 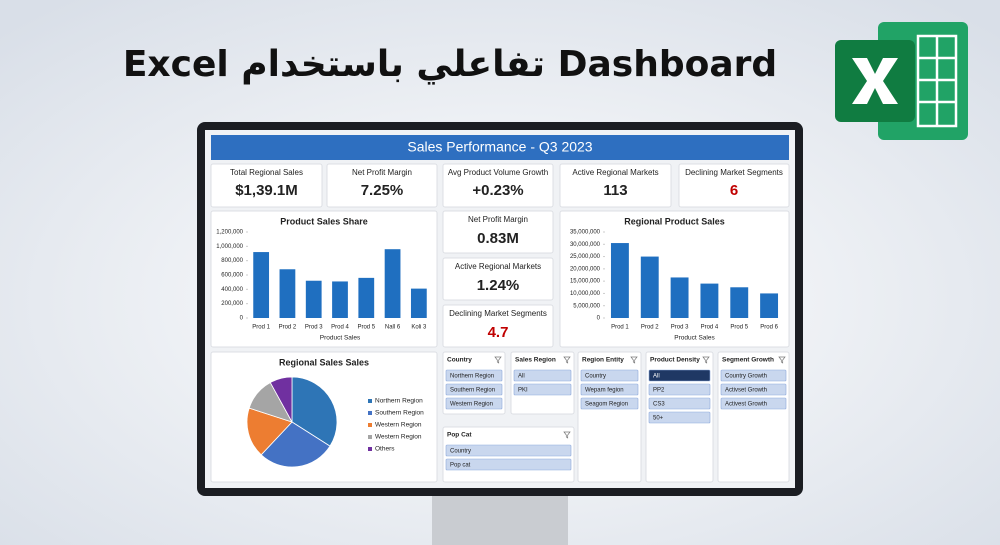 I want to click on x-tick-label: Prod 1, so click(x=620, y=328).